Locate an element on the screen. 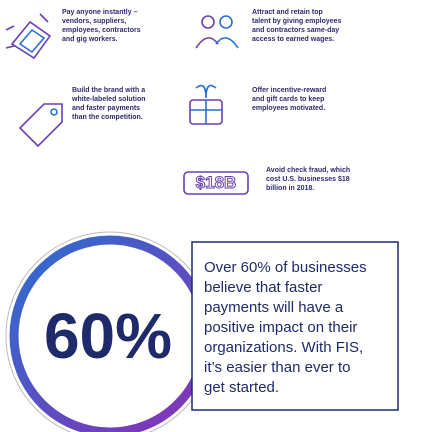 Image resolution: width=432 pixels, height=432 pixels. item-text: Attract and retain top is located at coordinates (287, 12).